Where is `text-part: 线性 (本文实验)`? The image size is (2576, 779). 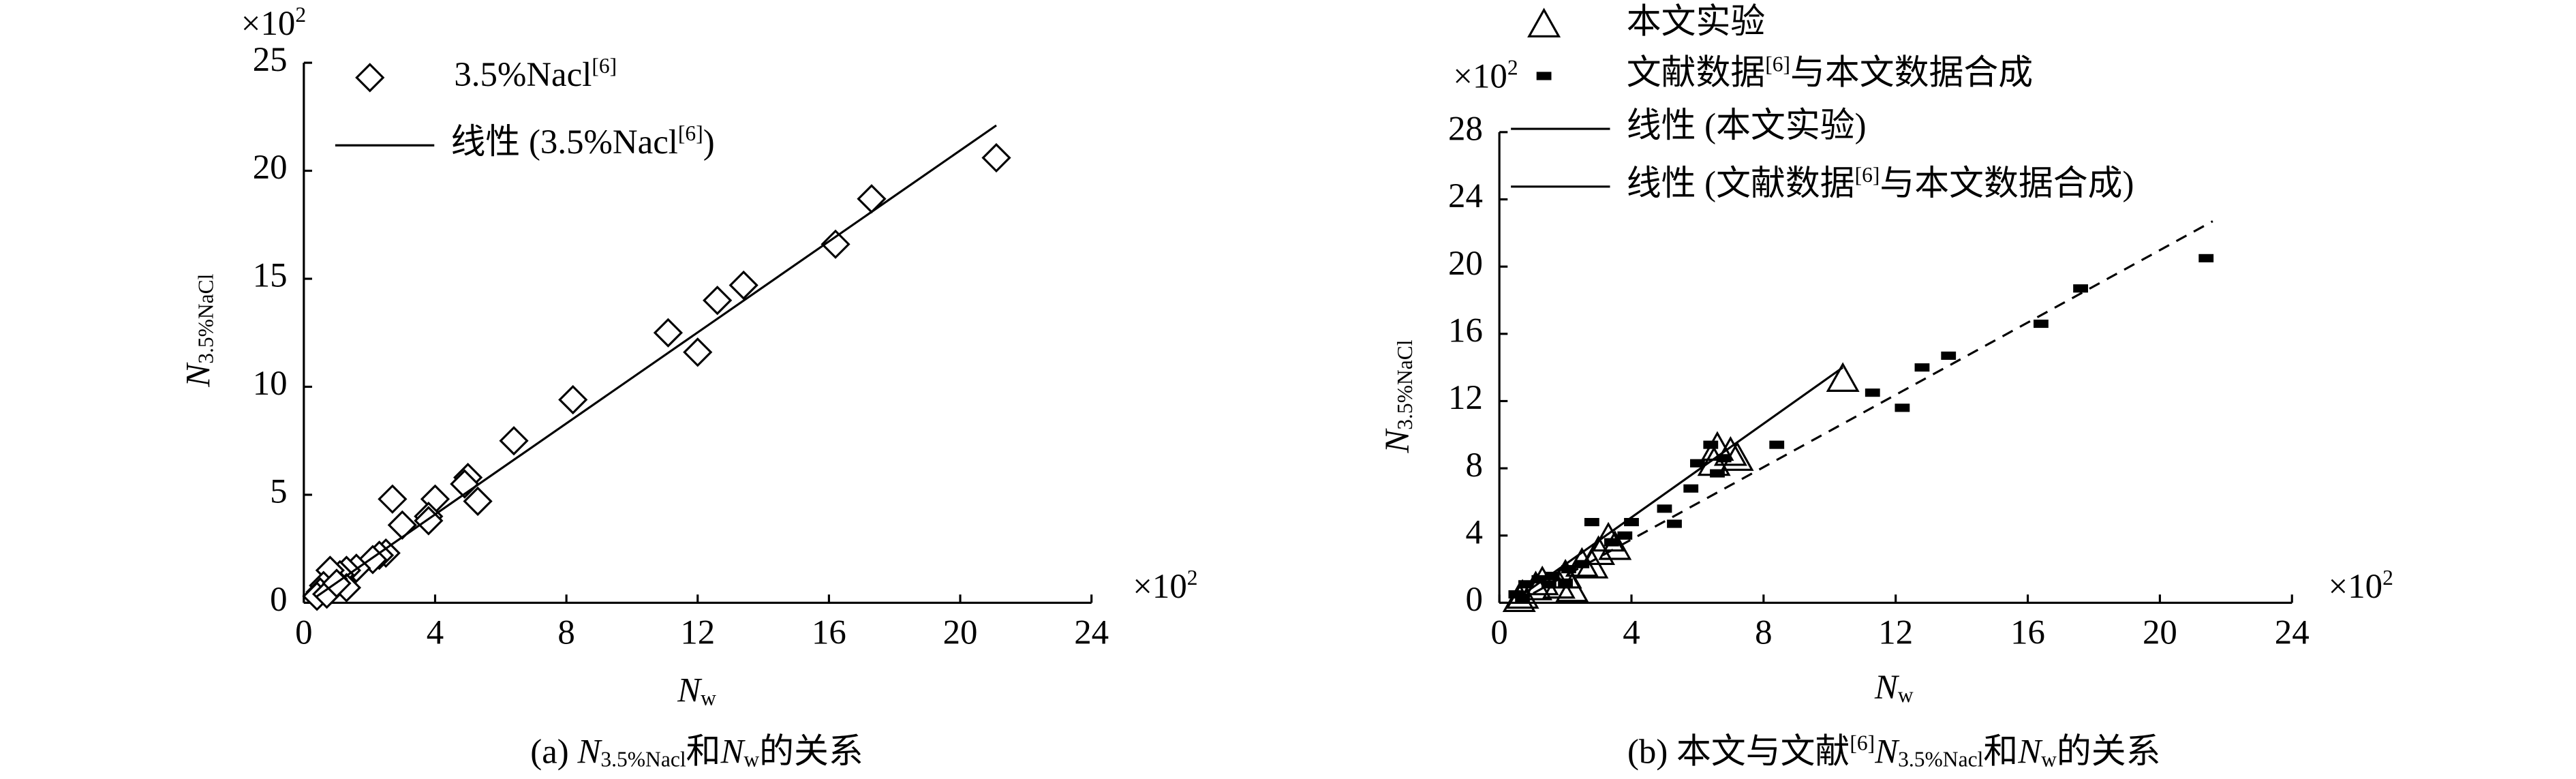
text-part: 线性 (本文实验) is located at coordinates (1747, 126).